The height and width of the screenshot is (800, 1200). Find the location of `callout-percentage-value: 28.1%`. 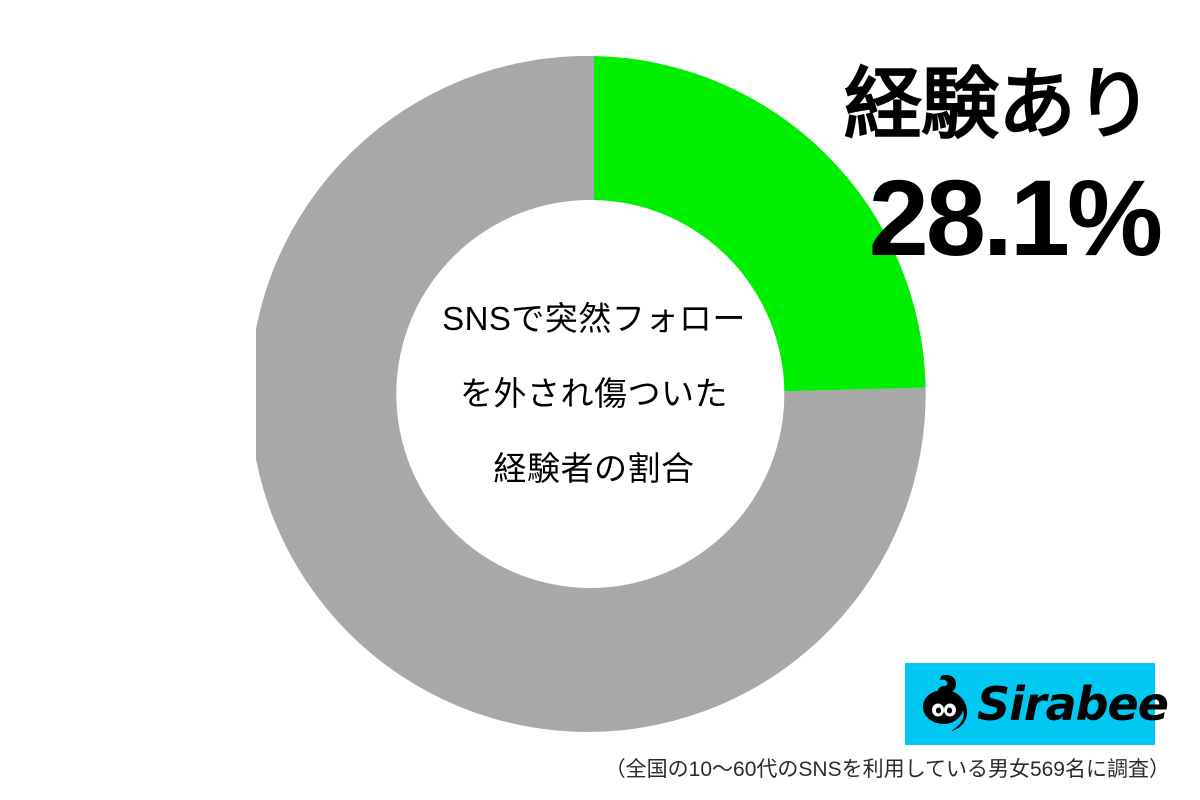

callout-percentage-value: 28.1% is located at coordinates (1015, 217).